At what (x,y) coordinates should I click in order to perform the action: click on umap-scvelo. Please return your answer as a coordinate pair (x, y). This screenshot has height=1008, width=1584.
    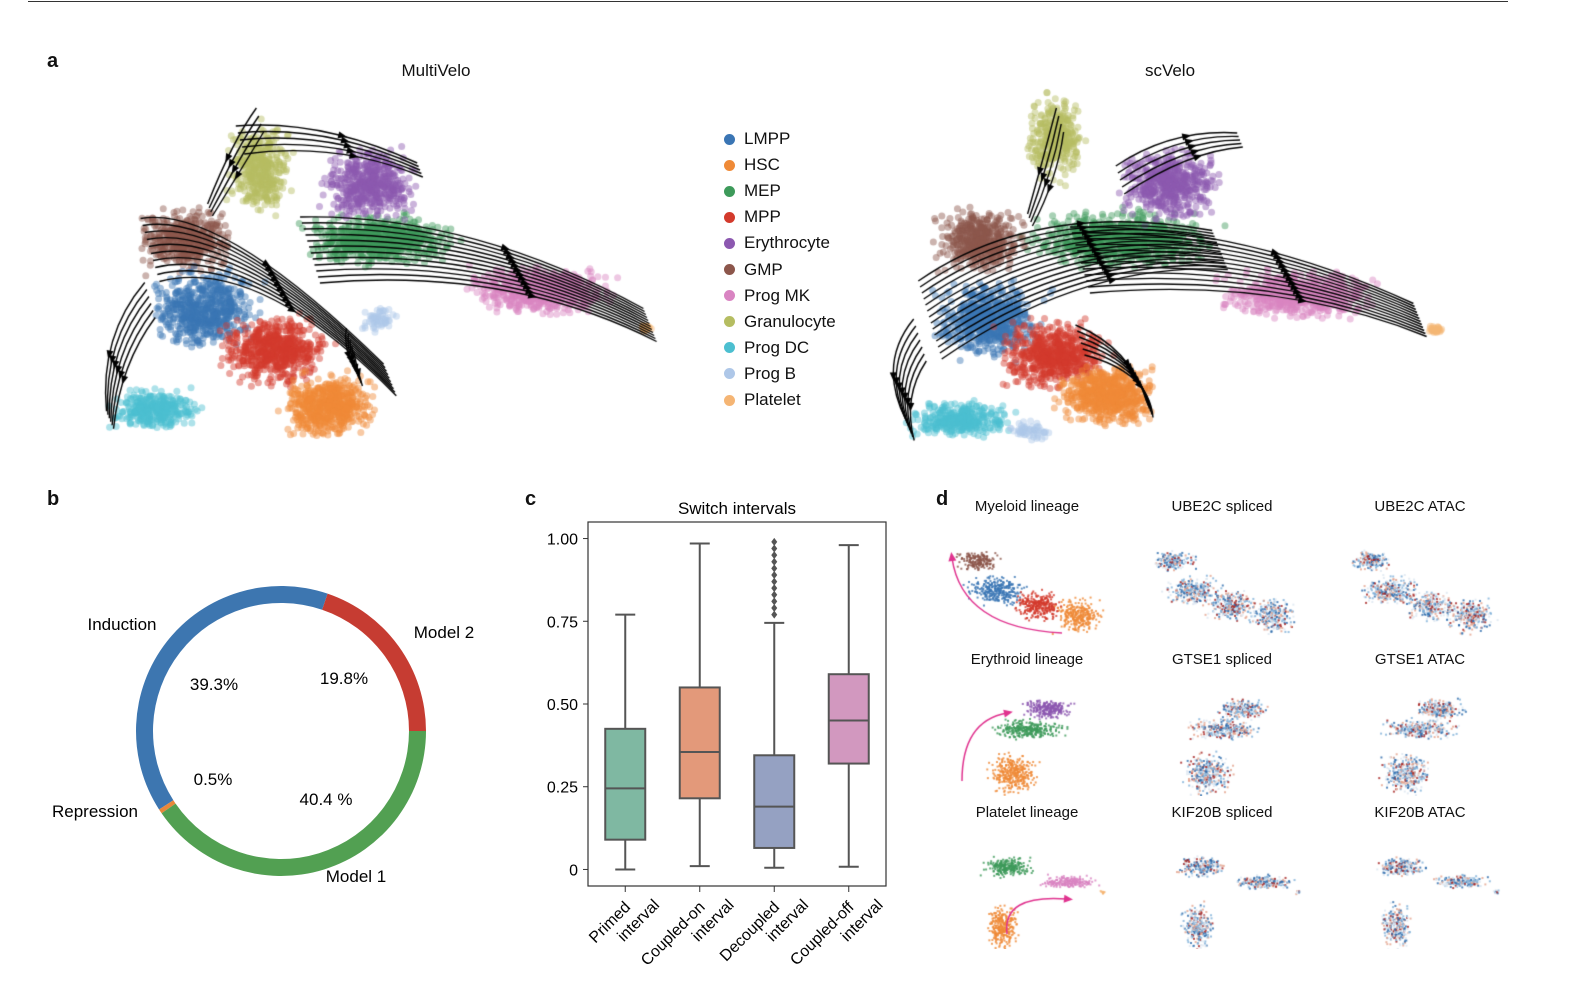
    Looking at the image, I should click on (1170, 270).